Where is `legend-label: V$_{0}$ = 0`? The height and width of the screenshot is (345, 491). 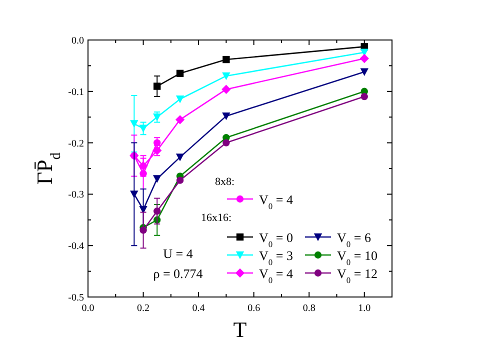 legend-label: V$_{0}$ = 0 is located at coordinates (276, 239).